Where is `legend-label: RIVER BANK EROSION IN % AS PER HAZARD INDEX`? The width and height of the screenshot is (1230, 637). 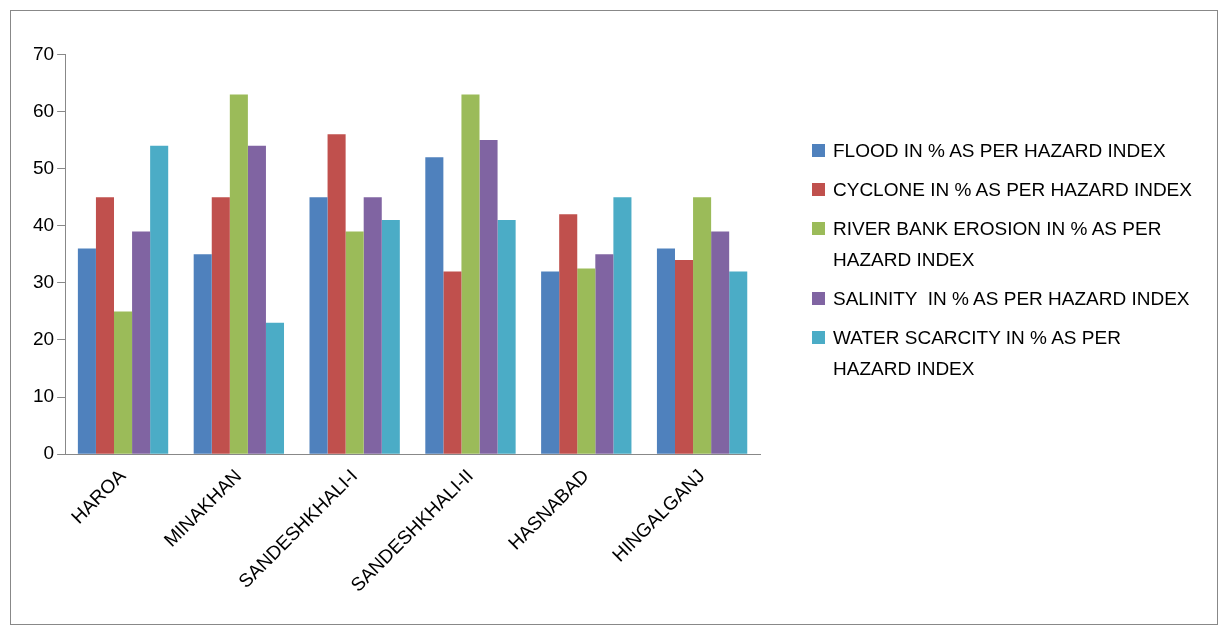
legend-label: RIVER BANK EROSION IN % AS PER HAZARD INDEX is located at coordinates (998, 244).